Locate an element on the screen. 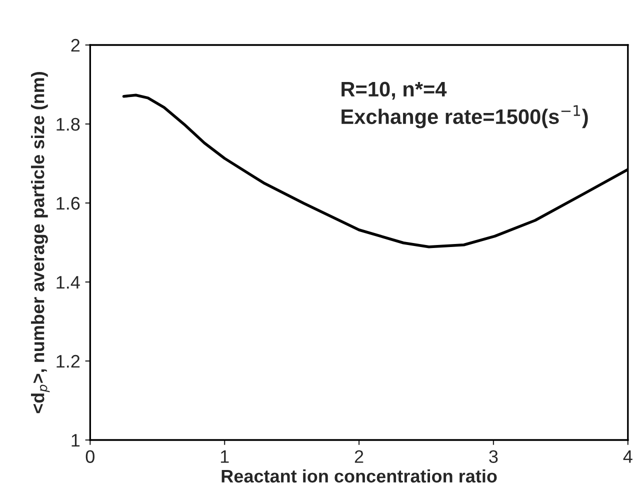 The height and width of the screenshot is (500, 644). x-tick-label: 0 is located at coordinates (90, 456).